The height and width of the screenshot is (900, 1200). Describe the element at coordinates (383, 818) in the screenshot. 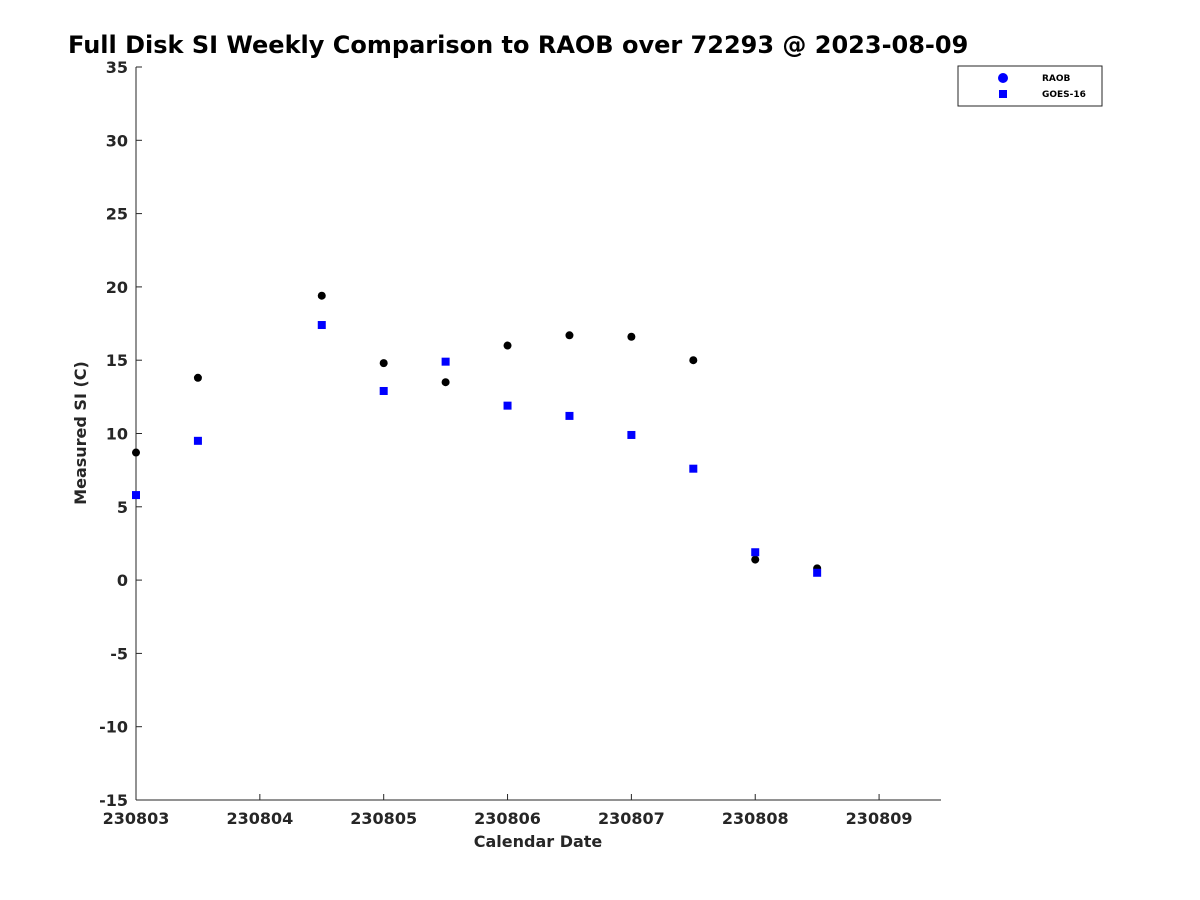

I see `x-tick-label: 230805` at that location.